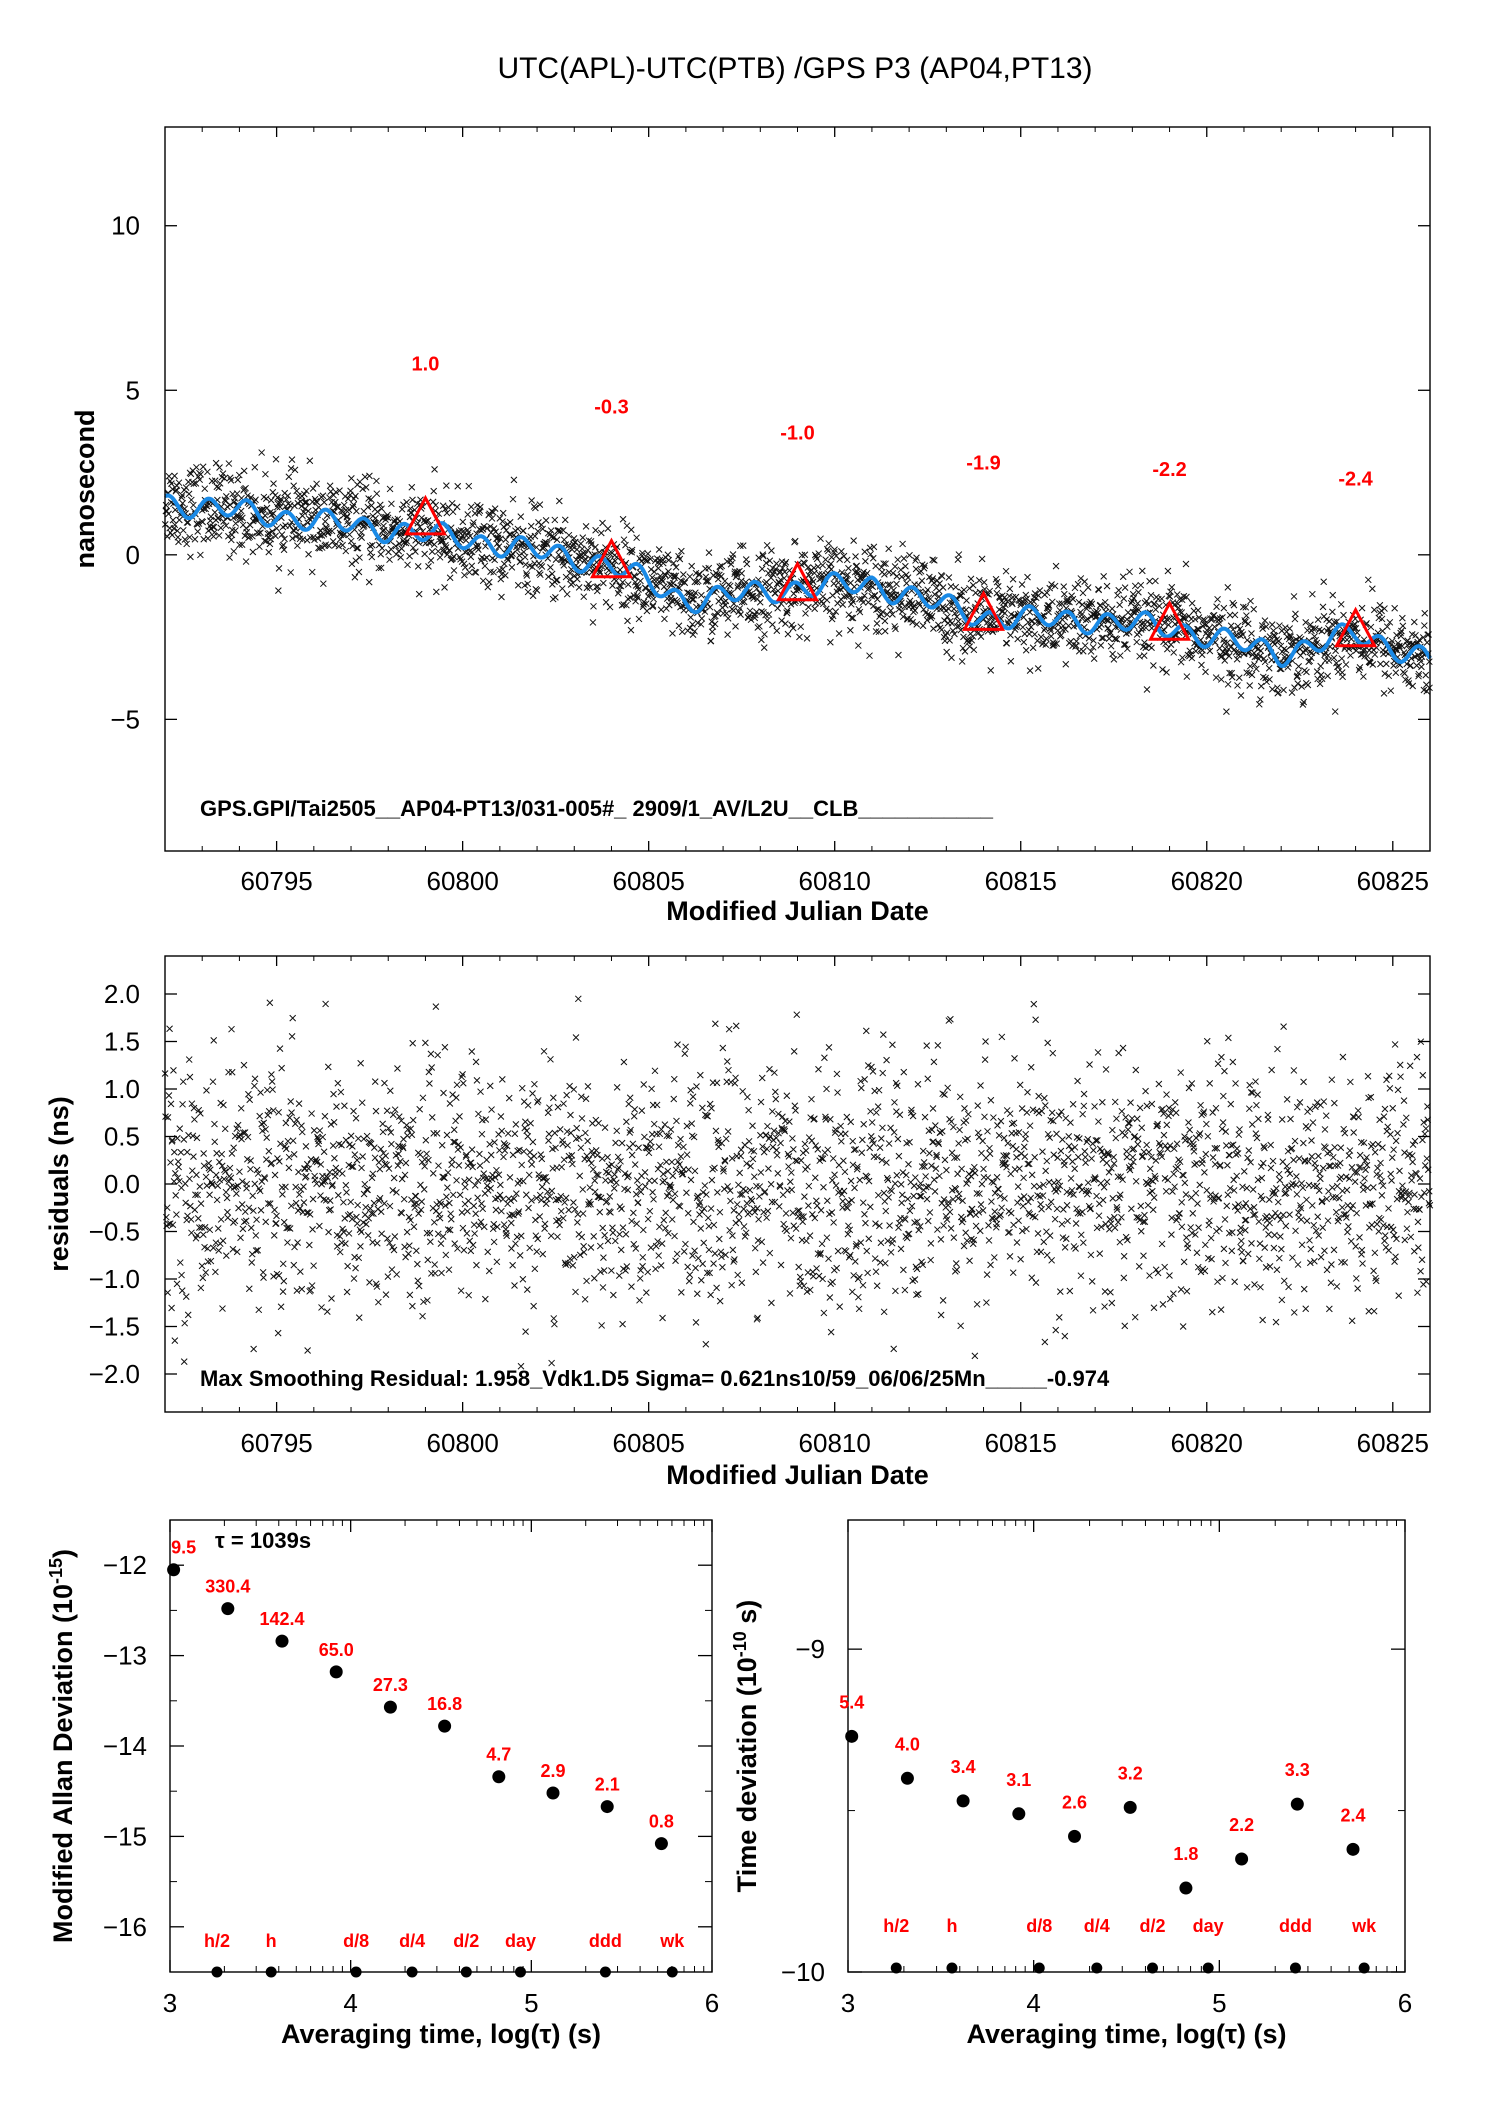 Image resolution: width=1488 pixels, height=2105 pixels. What do you see at coordinates (1021, 881) in the screenshot?
I see `x-tick-label: 60815` at bounding box center [1021, 881].